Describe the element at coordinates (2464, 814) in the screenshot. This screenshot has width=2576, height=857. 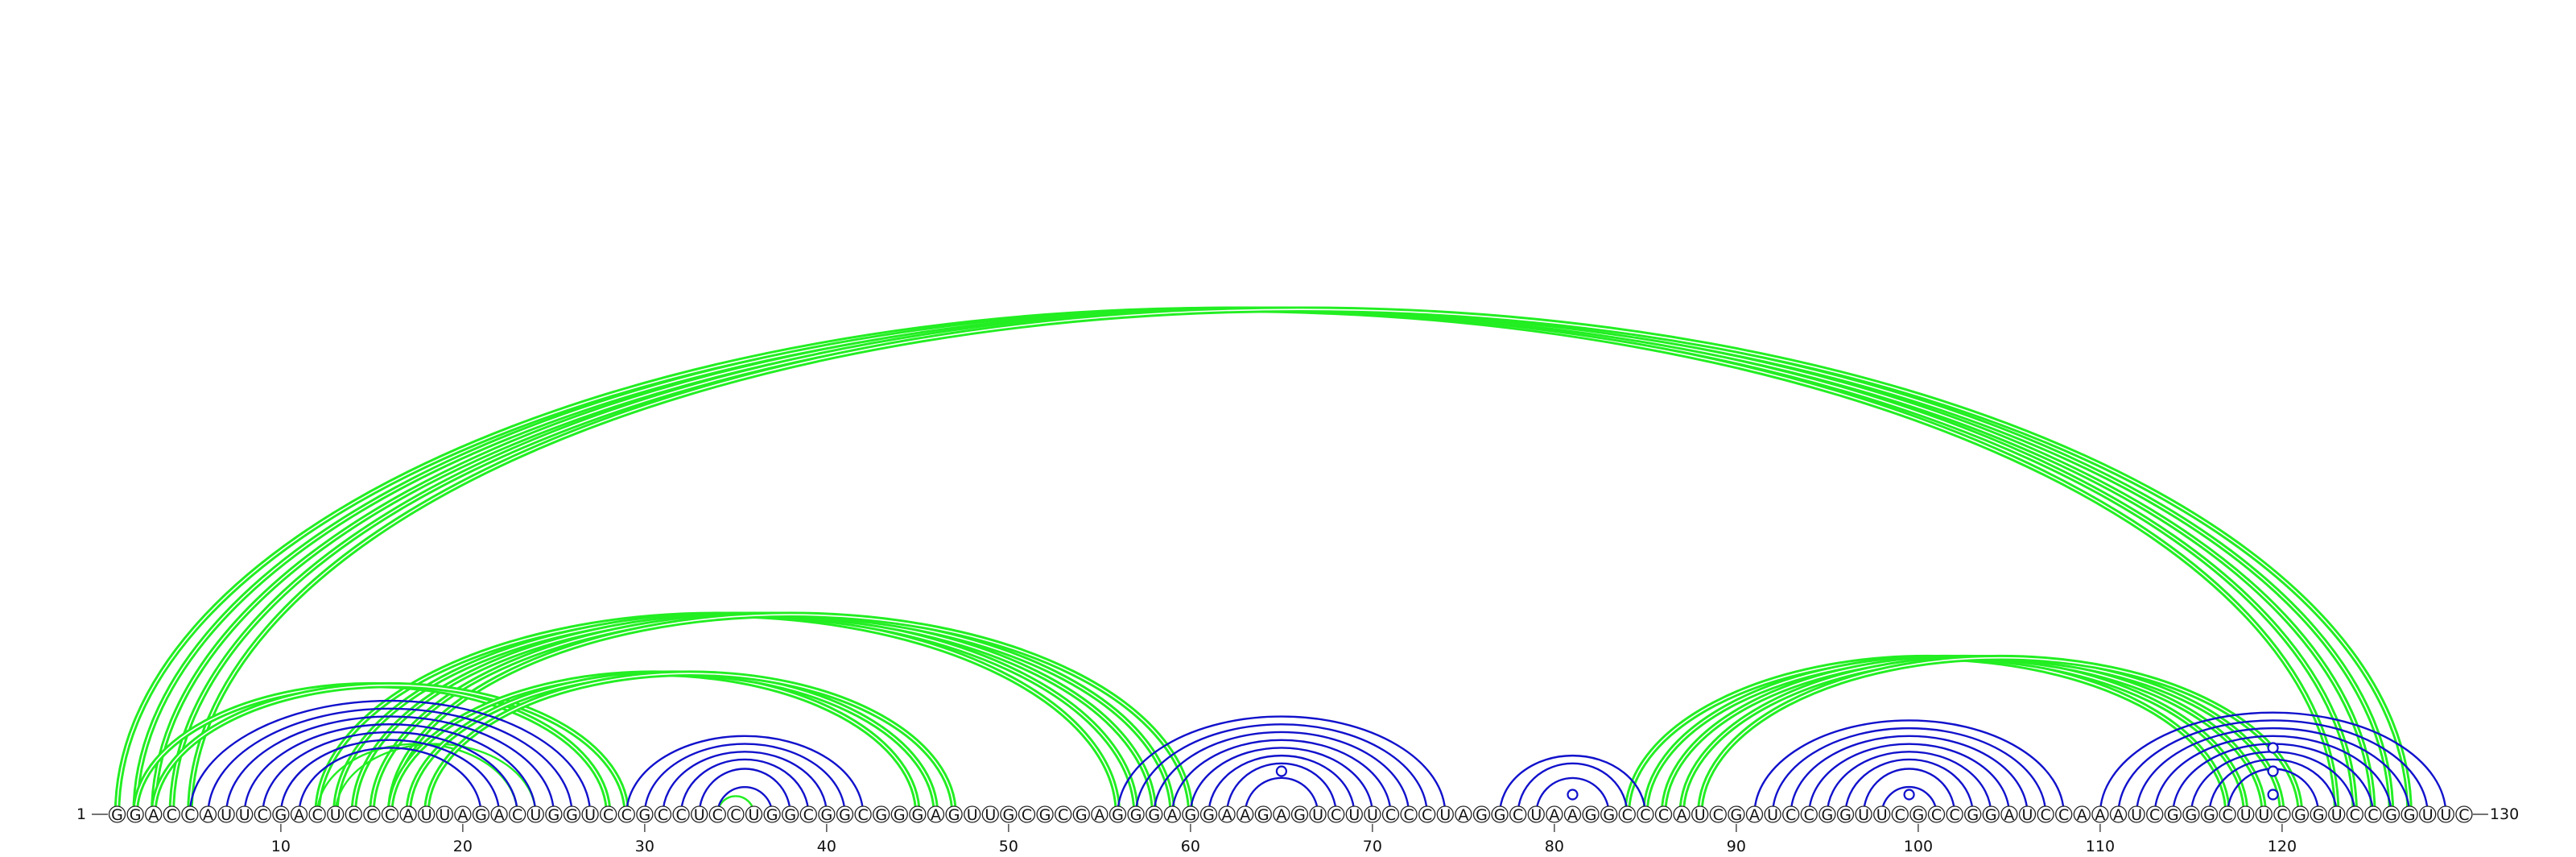
I see `nucleotide-130: C` at that location.